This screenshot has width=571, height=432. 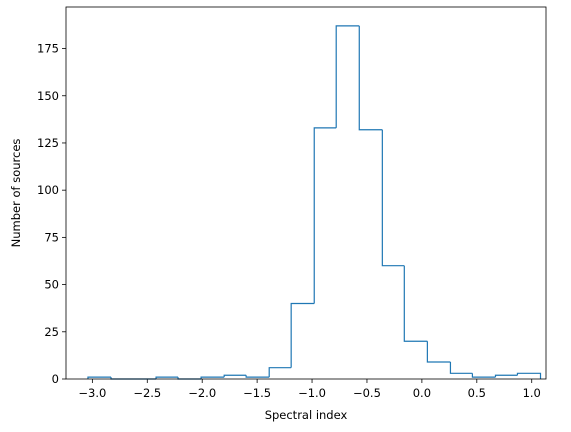 What do you see at coordinates (92, 393) in the screenshot?
I see `x-tick-label: −3.0` at bounding box center [92, 393].